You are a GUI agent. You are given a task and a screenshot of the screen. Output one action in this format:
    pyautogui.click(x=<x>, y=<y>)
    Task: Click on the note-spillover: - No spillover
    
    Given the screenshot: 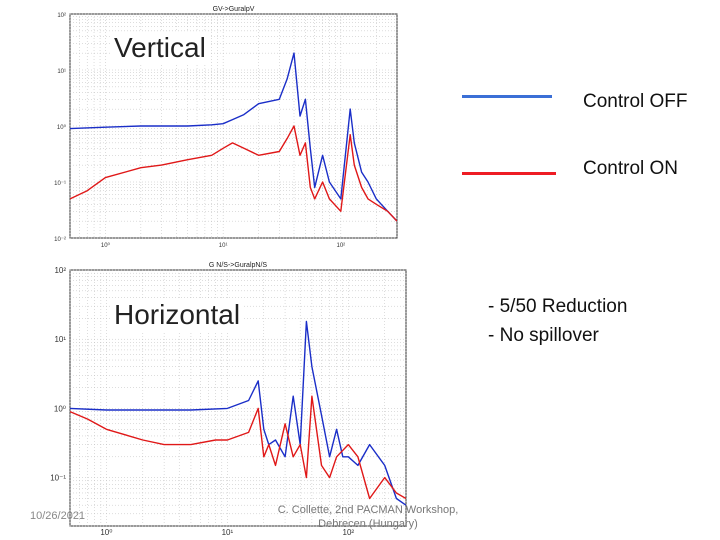 What is the action you would take?
    pyautogui.click(x=543, y=335)
    